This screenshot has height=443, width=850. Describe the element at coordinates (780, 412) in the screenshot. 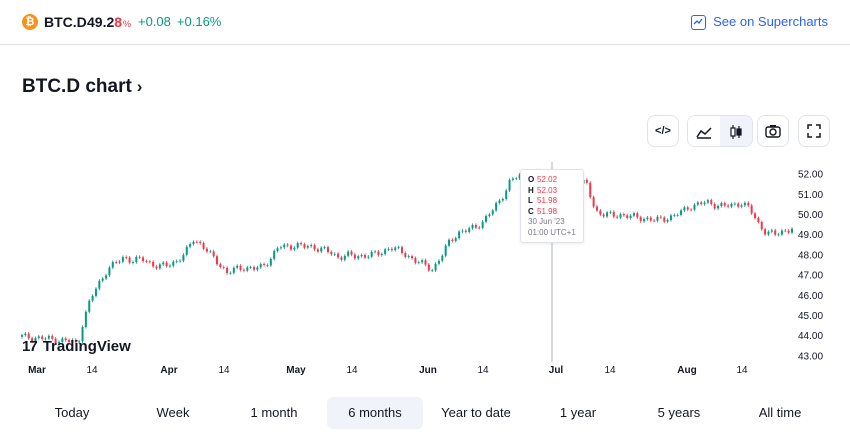

I see `range-button-all-time: All time` at that location.